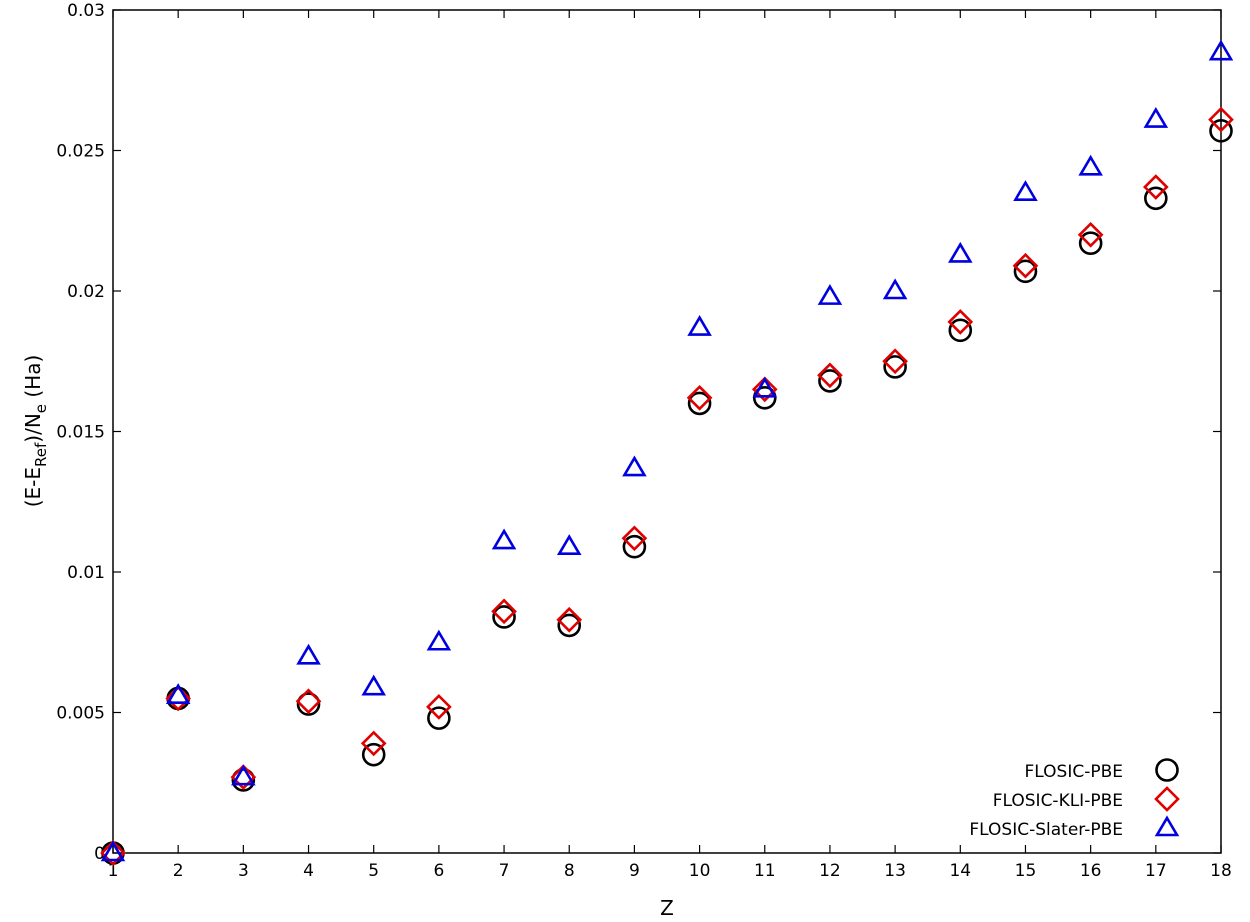 Image resolution: width=1250 pixels, height=922 pixels. What do you see at coordinates (243, 871) in the screenshot?
I see `x-tick-label: 3` at bounding box center [243, 871].